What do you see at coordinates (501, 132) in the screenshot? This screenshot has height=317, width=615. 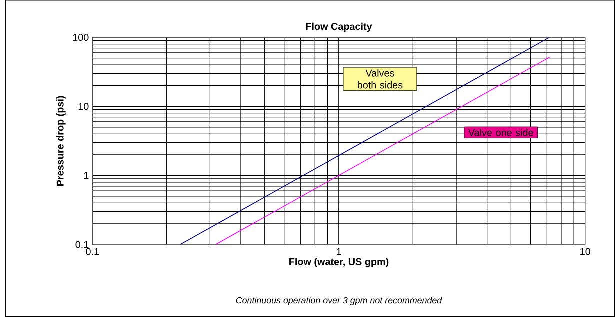 I see `text: Valve one side` at bounding box center [501, 132].